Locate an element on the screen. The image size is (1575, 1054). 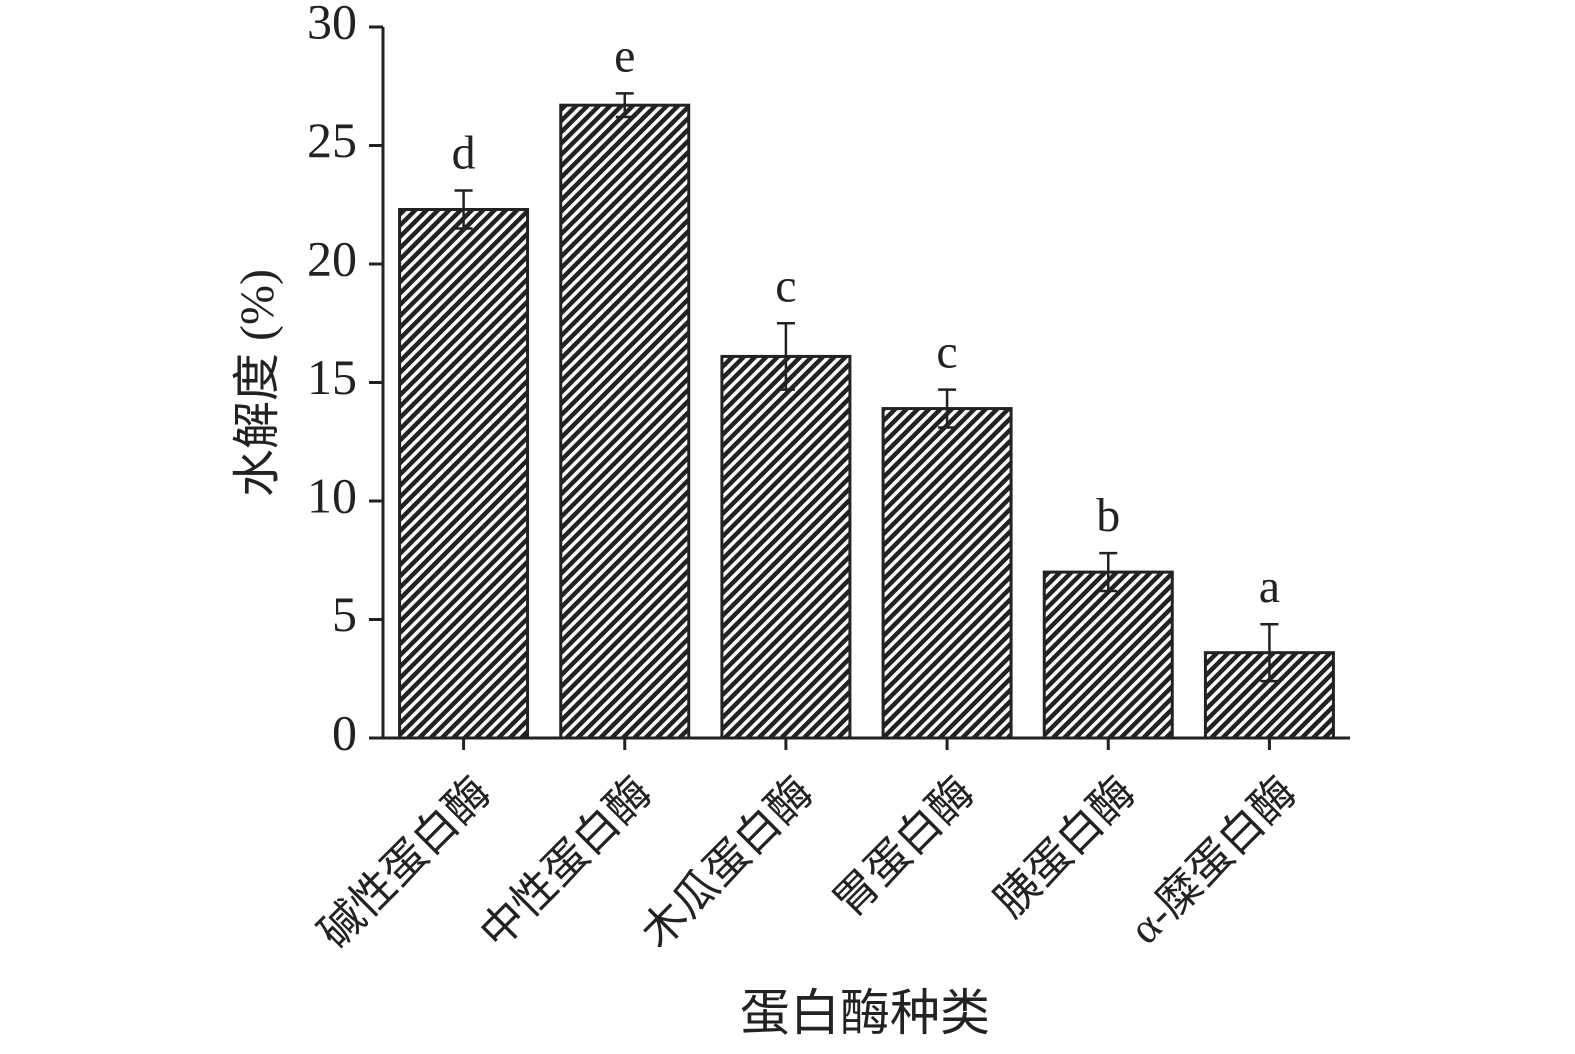
x-axis-title: 蛋白酶种类 is located at coordinates (865, 1013).